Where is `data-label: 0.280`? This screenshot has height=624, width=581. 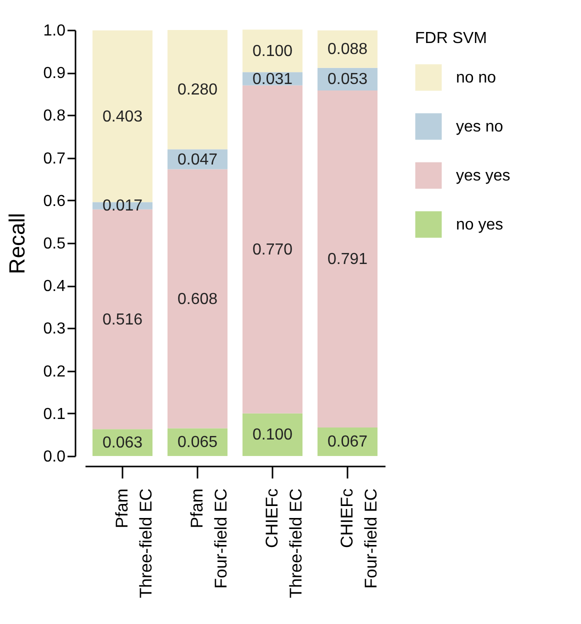
data-label: 0.280 is located at coordinates (197, 90).